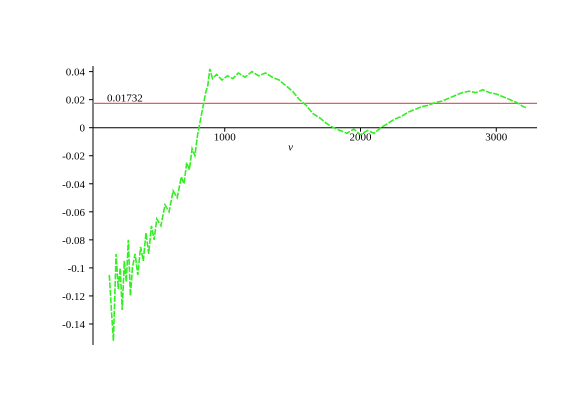 The width and height of the screenshot is (581, 420). What do you see at coordinates (73, 157) in the screenshot?
I see `y-tick-label: -0.02` at bounding box center [73, 157].